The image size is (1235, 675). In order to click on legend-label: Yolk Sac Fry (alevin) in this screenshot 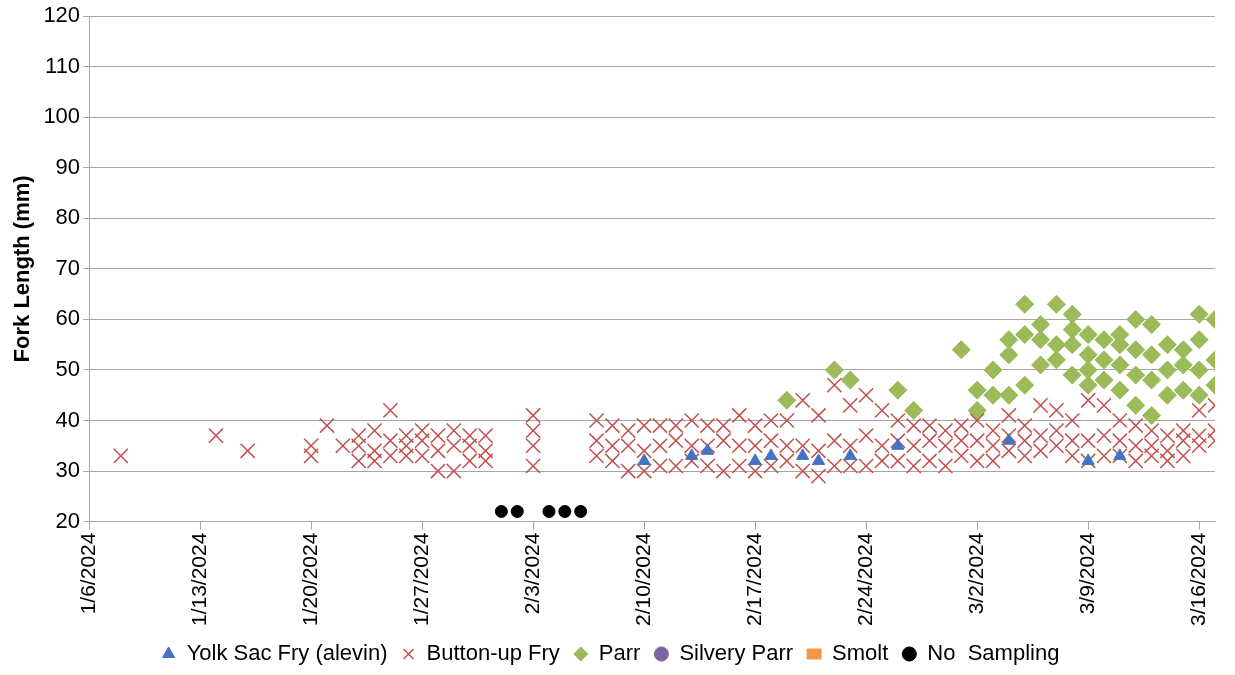, I will do `click(287, 653)`.